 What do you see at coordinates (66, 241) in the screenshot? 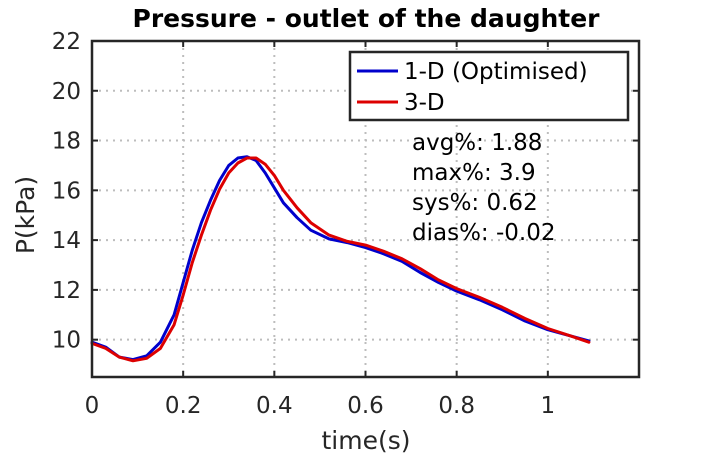
I see `y-tick-label: 14` at bounding box center [66, 241].